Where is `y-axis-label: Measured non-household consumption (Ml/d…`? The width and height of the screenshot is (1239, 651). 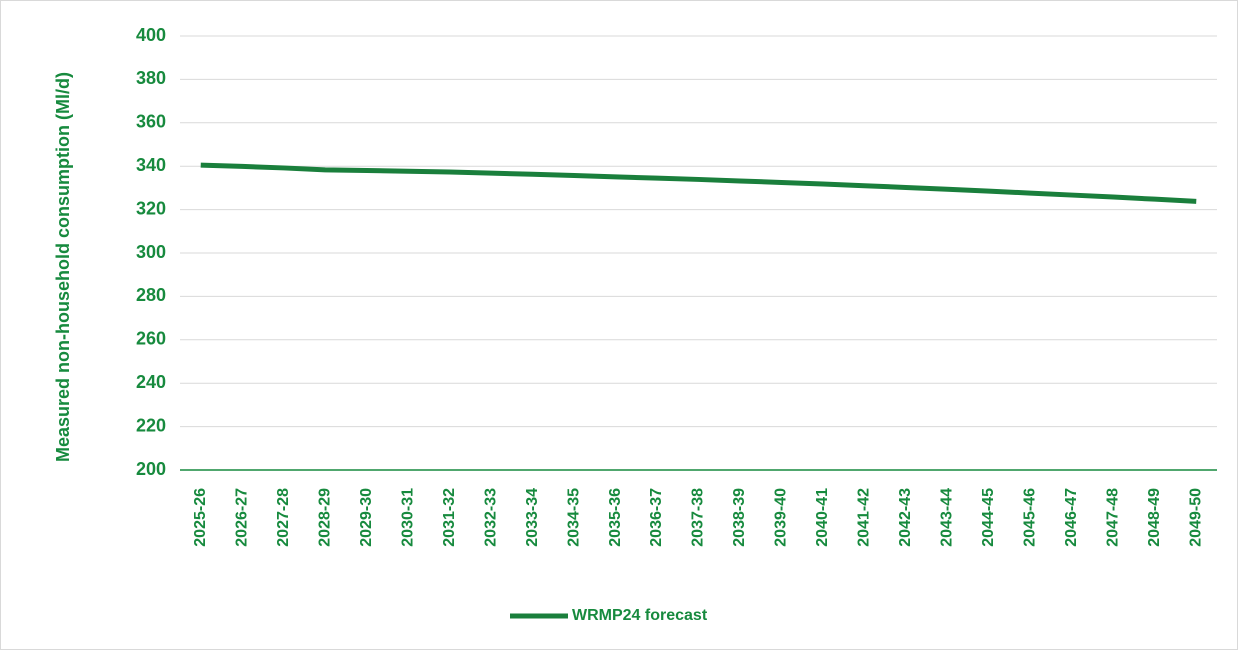
y-axis-label: Measured non-household consumption (Ml/d… is located at coordinates (63, 267).